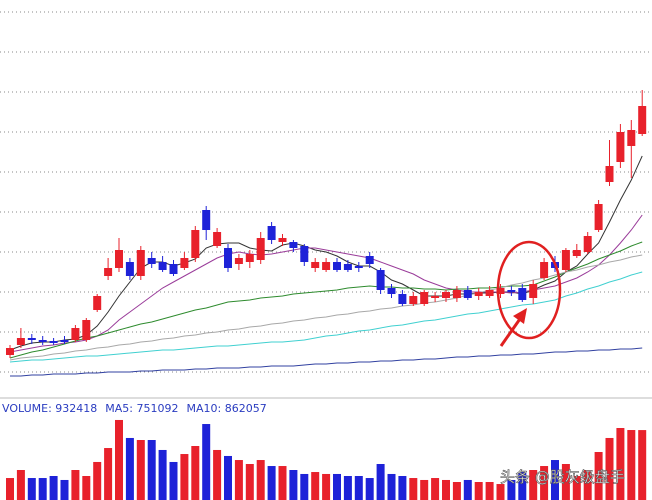  Describe the element at coordinates (226, 408) in the screenshot. I see `volume-legend: MA10: 862057` at that location.